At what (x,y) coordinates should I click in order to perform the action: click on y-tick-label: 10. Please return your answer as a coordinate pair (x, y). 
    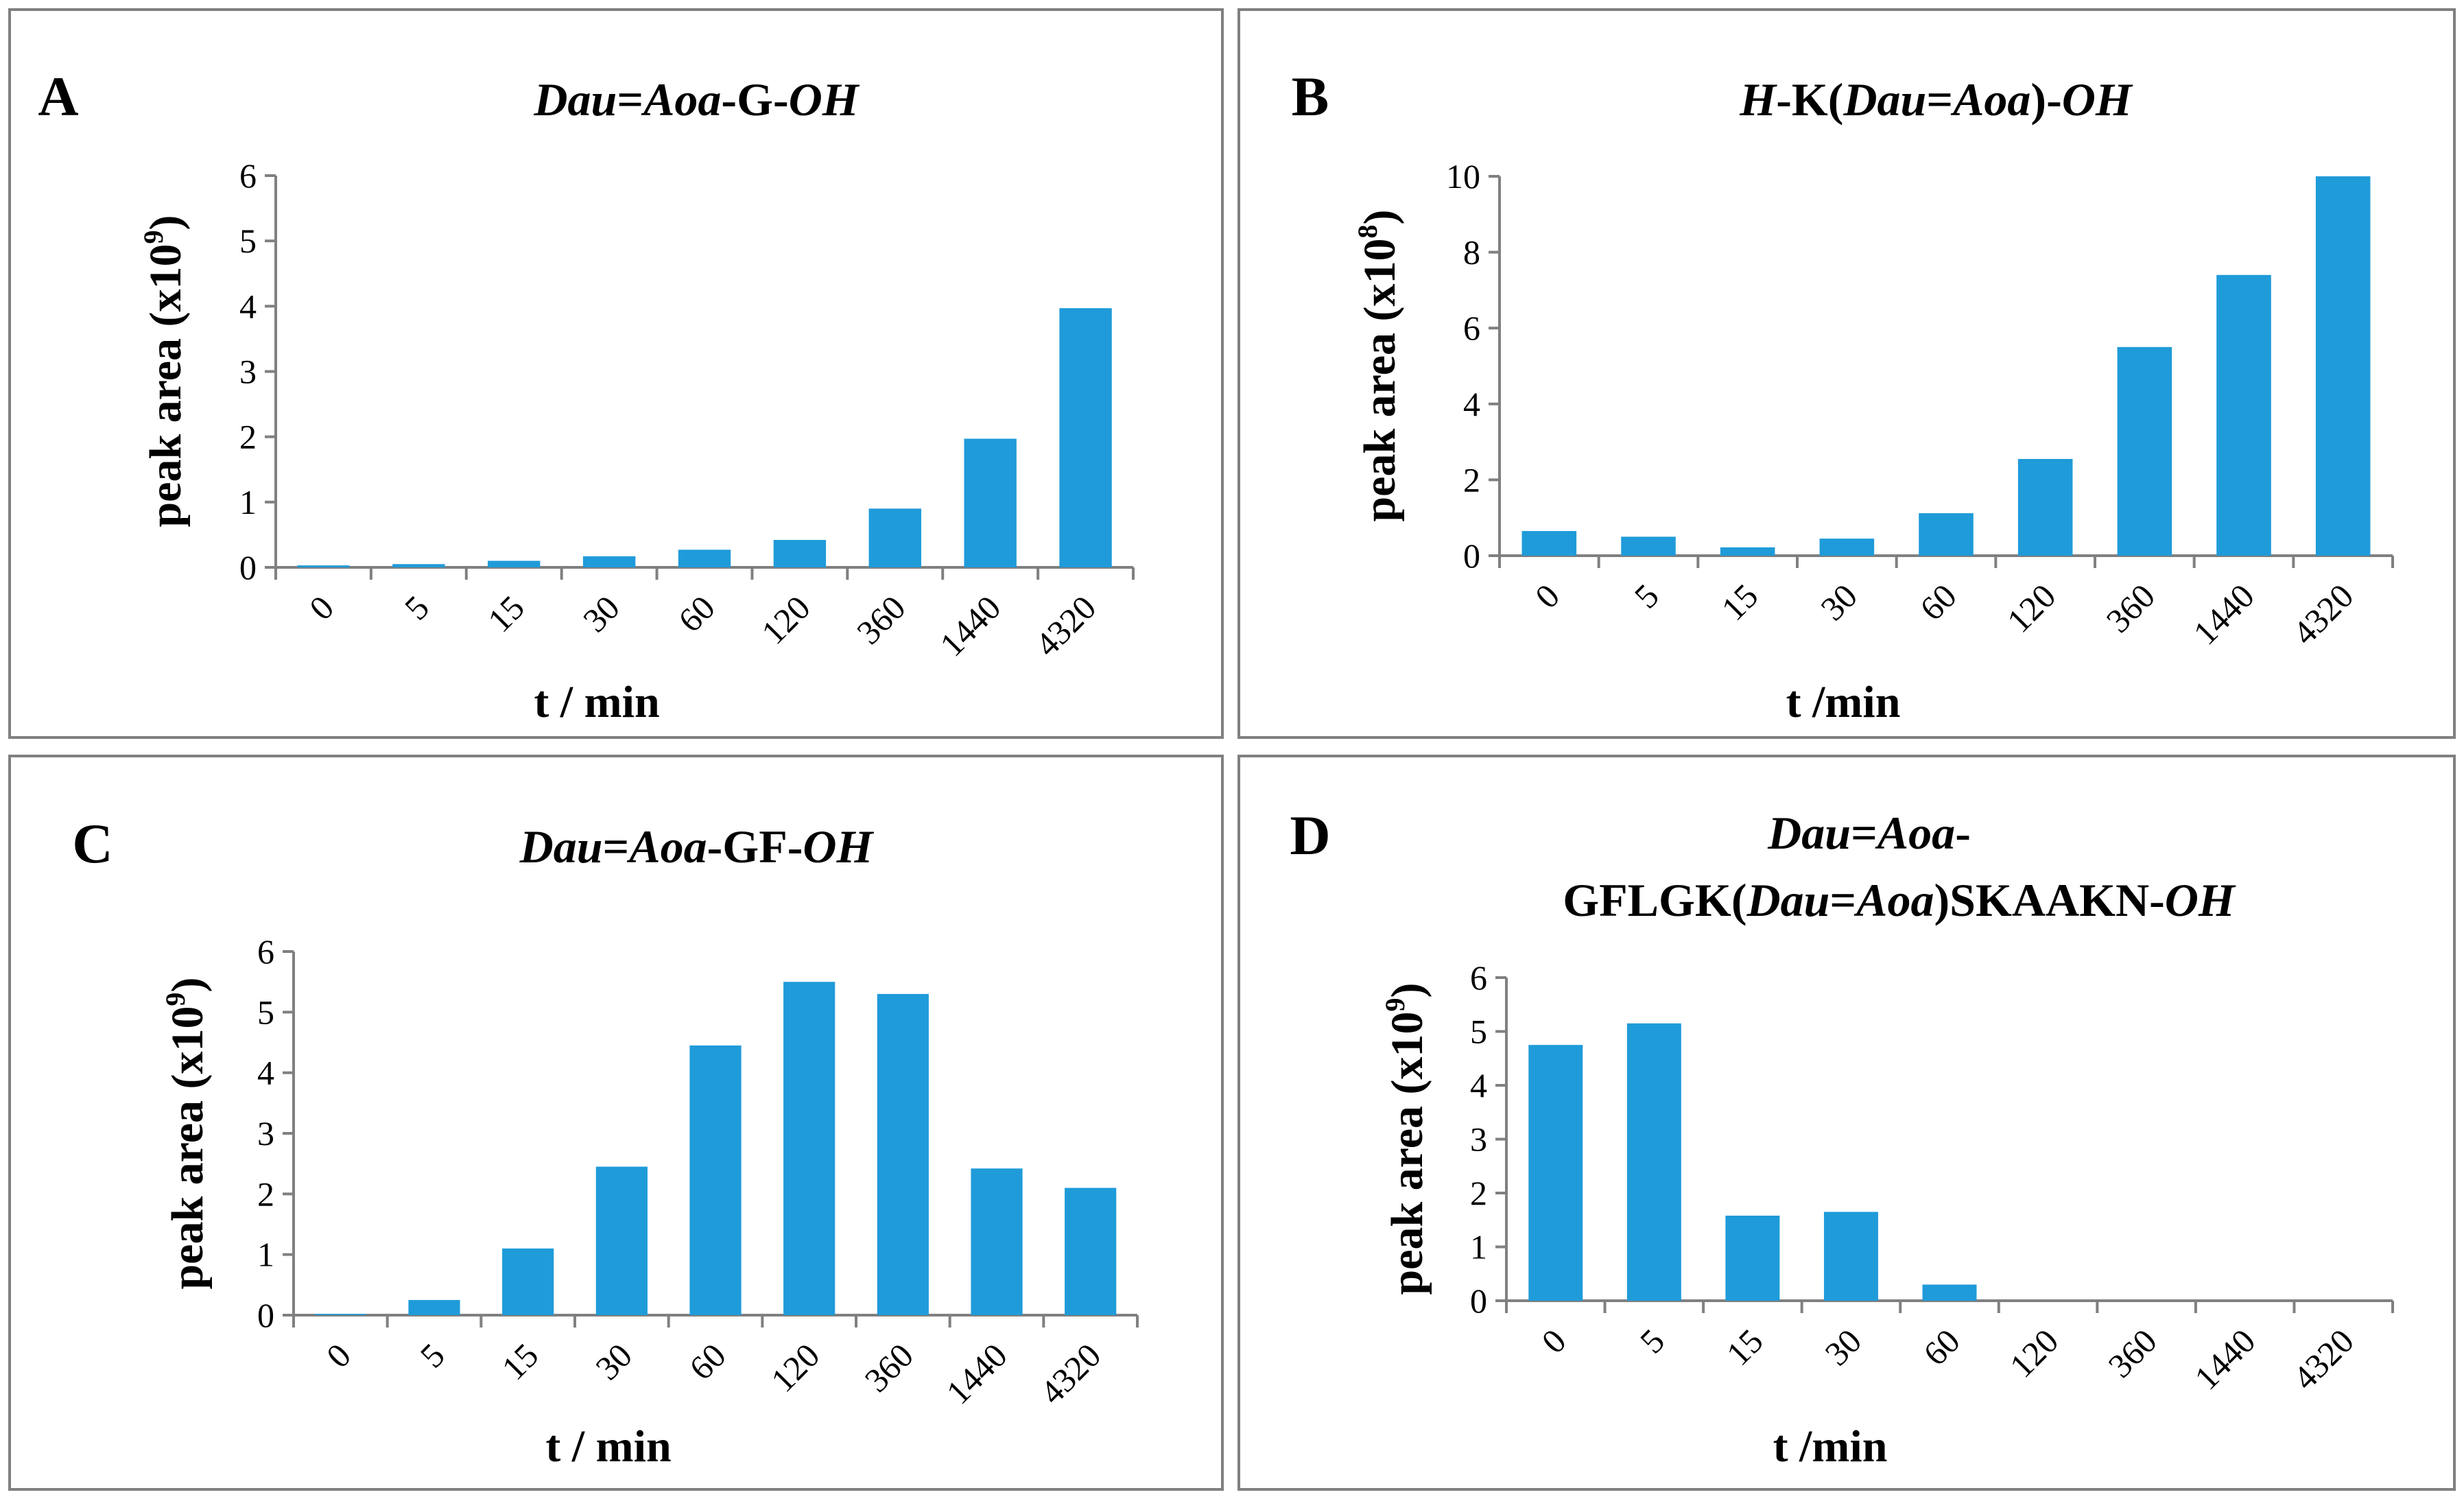
    Looking at the image, I should click on (1463, 176).